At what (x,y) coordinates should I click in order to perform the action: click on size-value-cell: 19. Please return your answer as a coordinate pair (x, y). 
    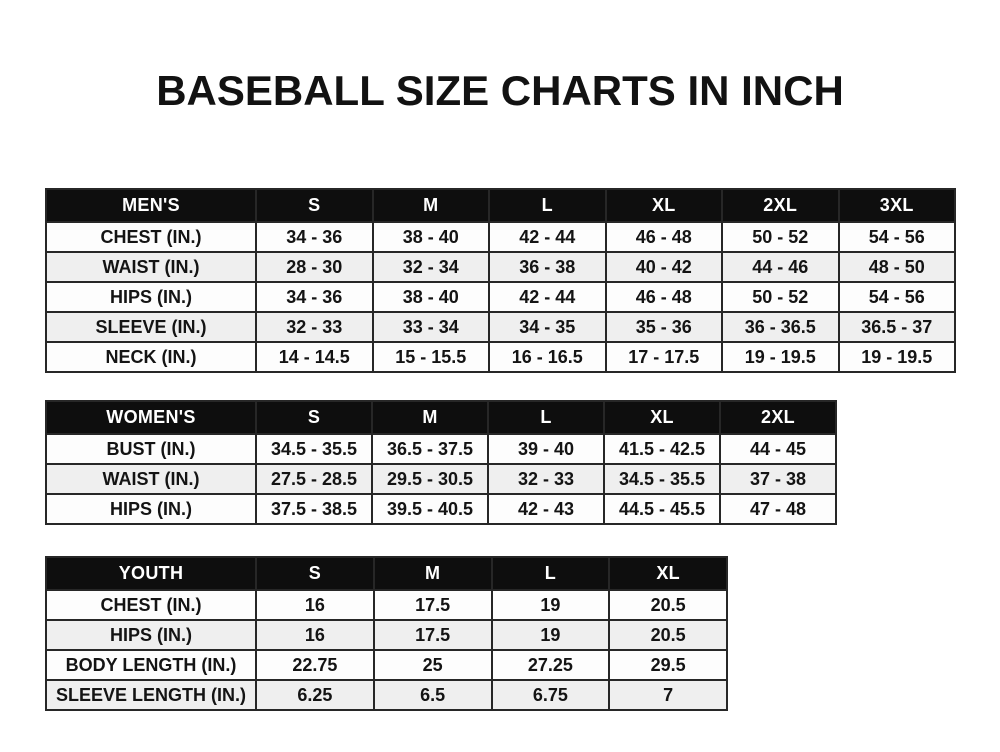
    Looking at the image, I should click on (550, 605).